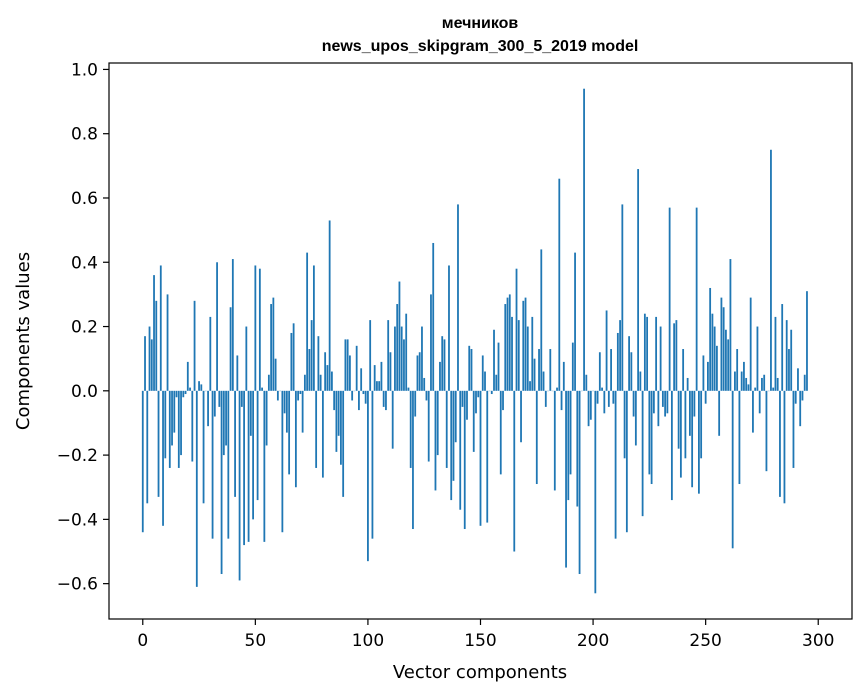 Image resolution: width=867 pixels, height=700 pixels. I want to click on chart-title-line2: news_upos_skipgram_300_5_2019 model, so click(480, 46).